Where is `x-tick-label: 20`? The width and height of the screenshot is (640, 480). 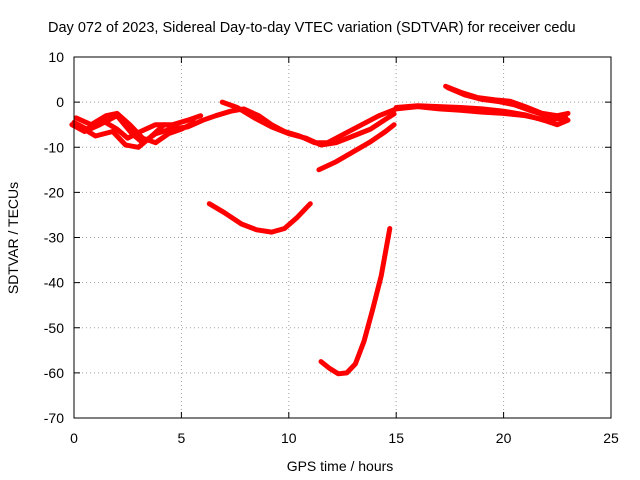 x-tick-label: 20 is located at coordinates (504, 438).